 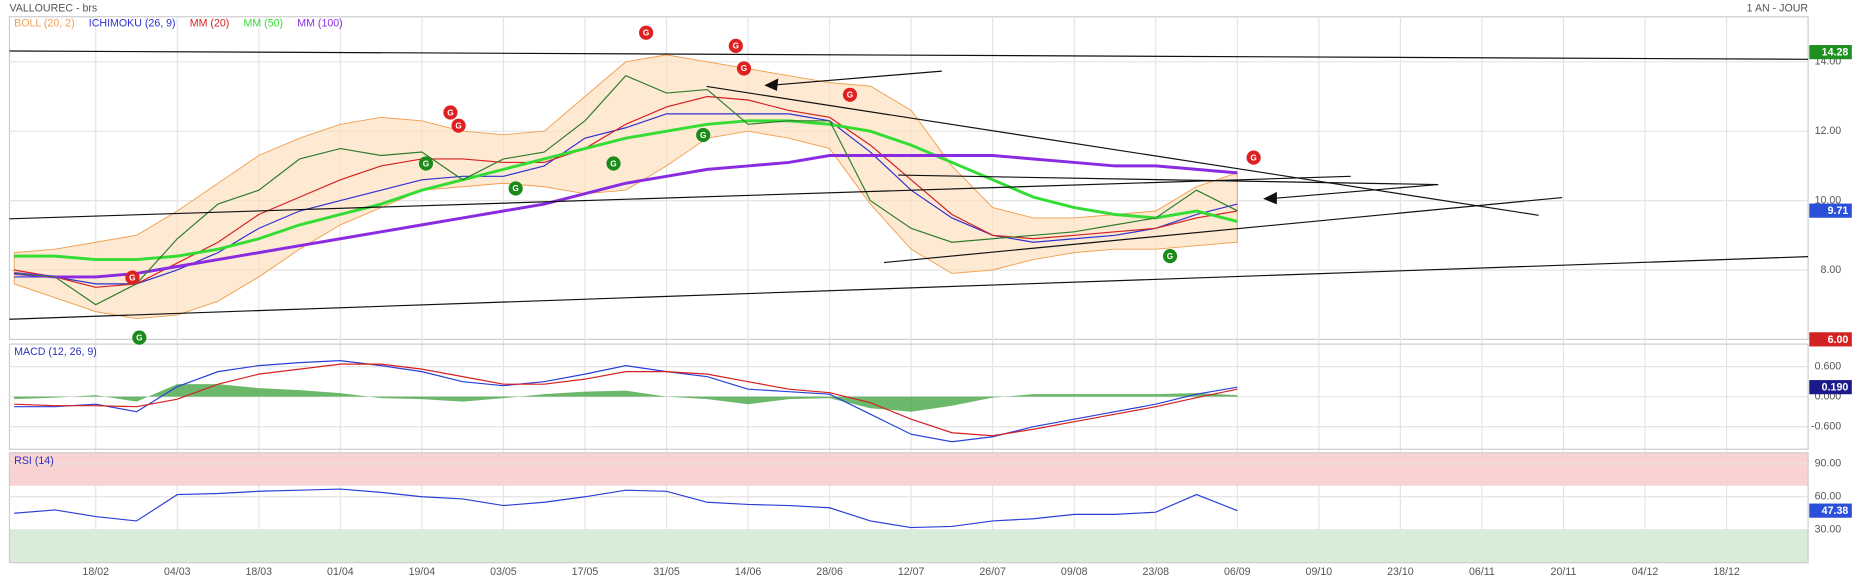 I want to click on legend-entry: BOLL (20, 2), so click(x=44, y=24).